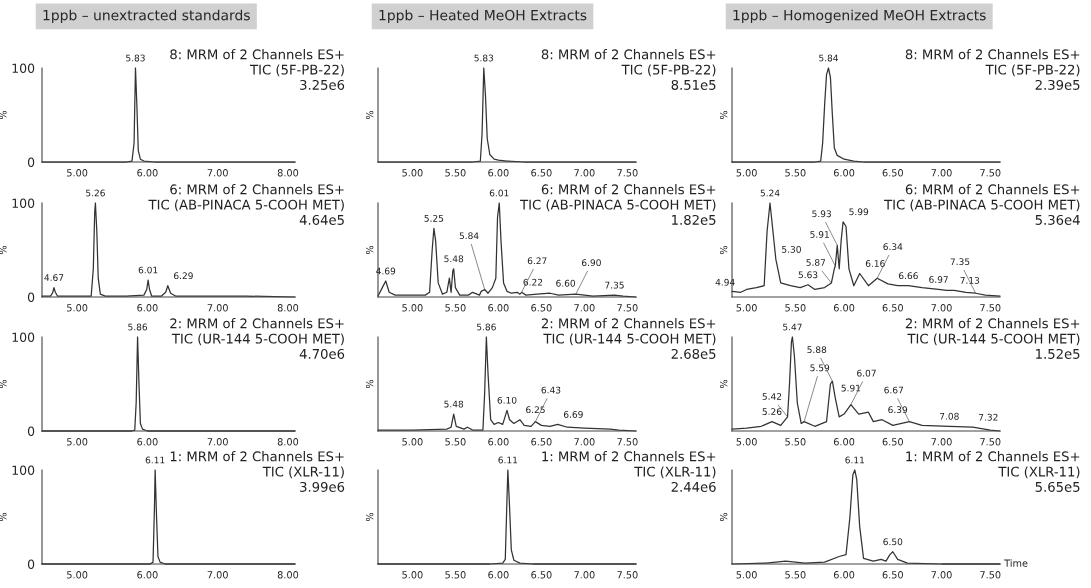 Image resolution: width=1091 pixels, height=588 pixels. I want to click on text: 5.36e4, so click(1057, 219).